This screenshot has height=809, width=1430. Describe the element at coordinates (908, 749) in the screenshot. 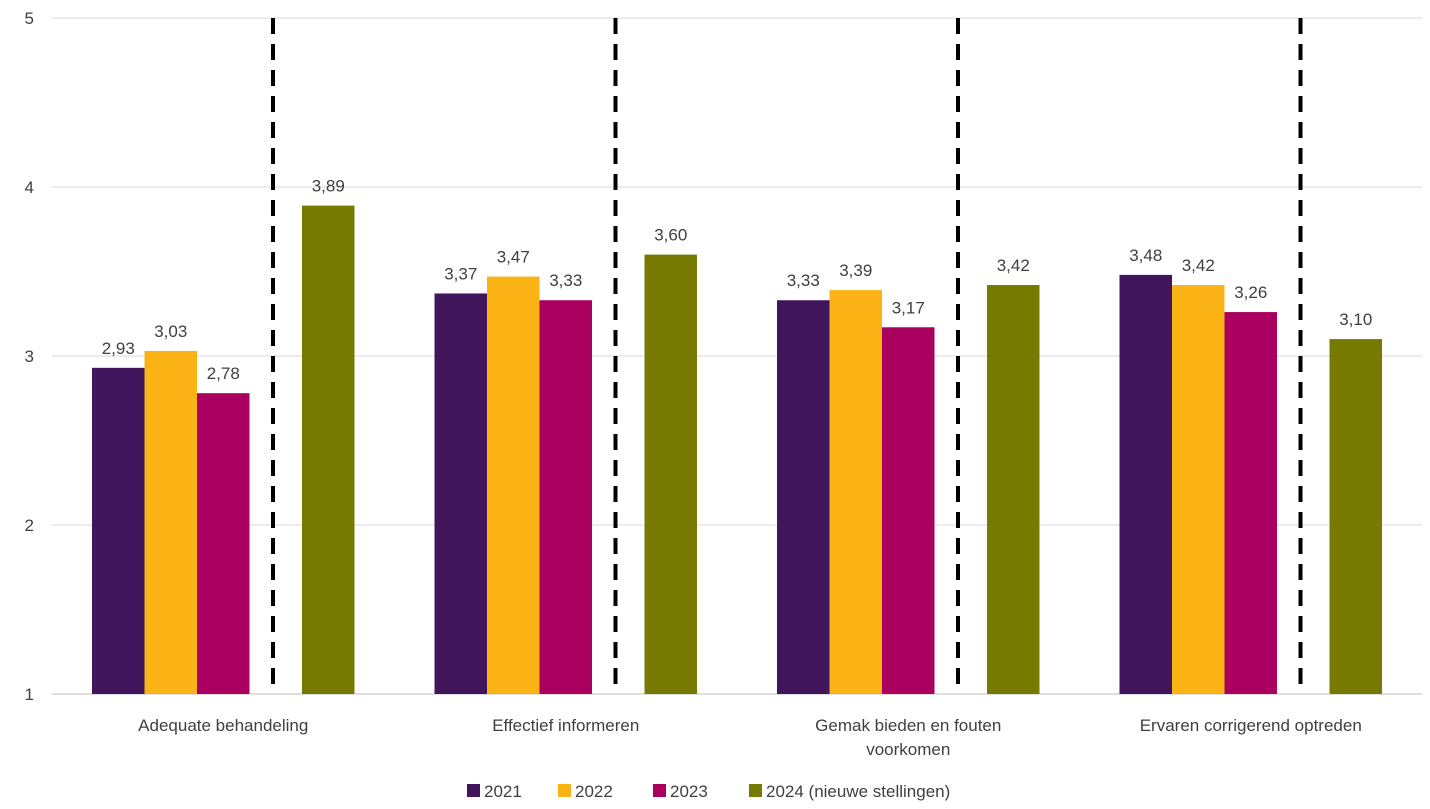

I see `category-label: voorkomen` at that location.